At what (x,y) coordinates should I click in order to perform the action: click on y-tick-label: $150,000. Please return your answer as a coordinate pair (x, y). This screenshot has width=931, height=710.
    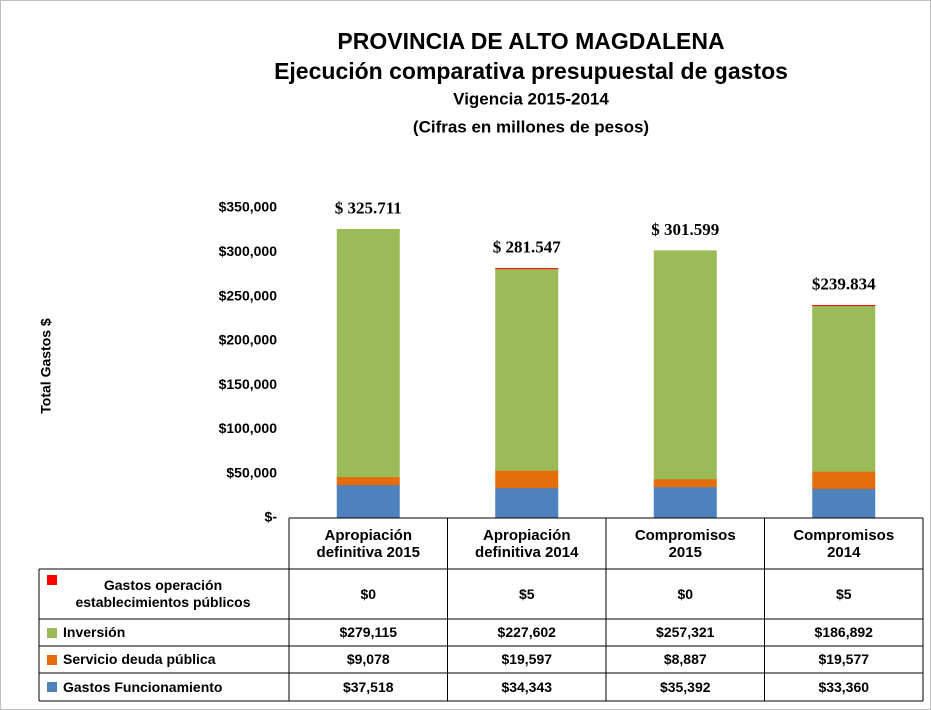
    Looking at the image, I should click on (248, 384).